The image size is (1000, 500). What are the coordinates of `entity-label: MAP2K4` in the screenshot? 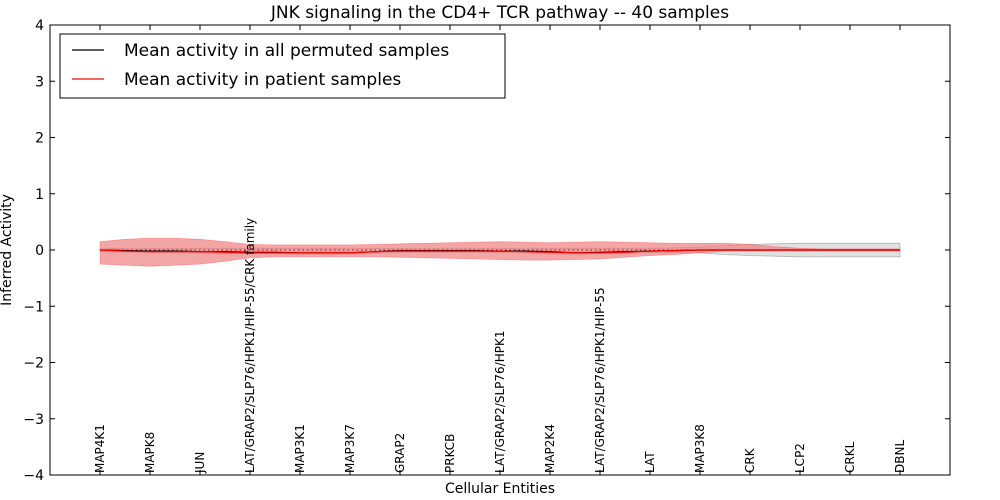 It's located at (550, 448).